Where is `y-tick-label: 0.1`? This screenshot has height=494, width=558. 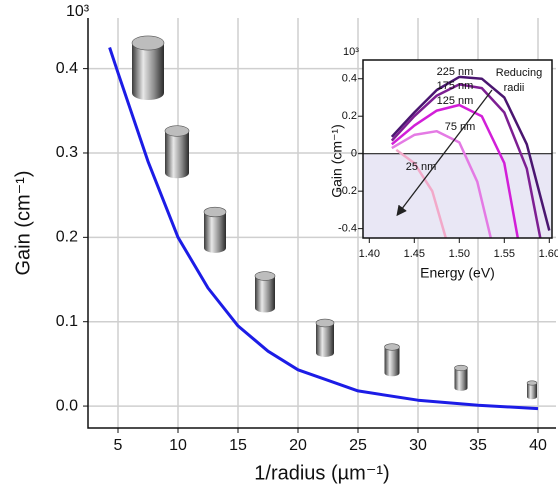
y-tick-label: 0.1 is located at coordinates (67, 321).